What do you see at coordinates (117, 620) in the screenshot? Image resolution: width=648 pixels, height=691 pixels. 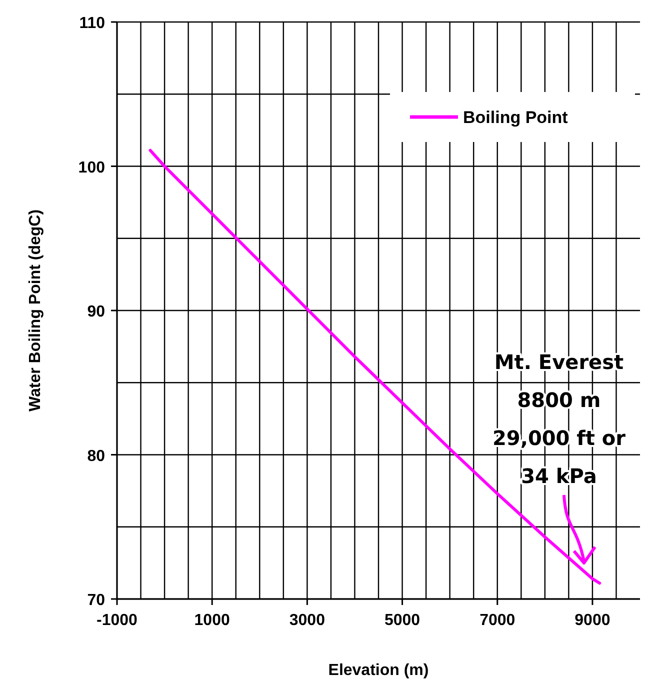 I see `x-tick-label: -1000` at bounding box center [117, 620].